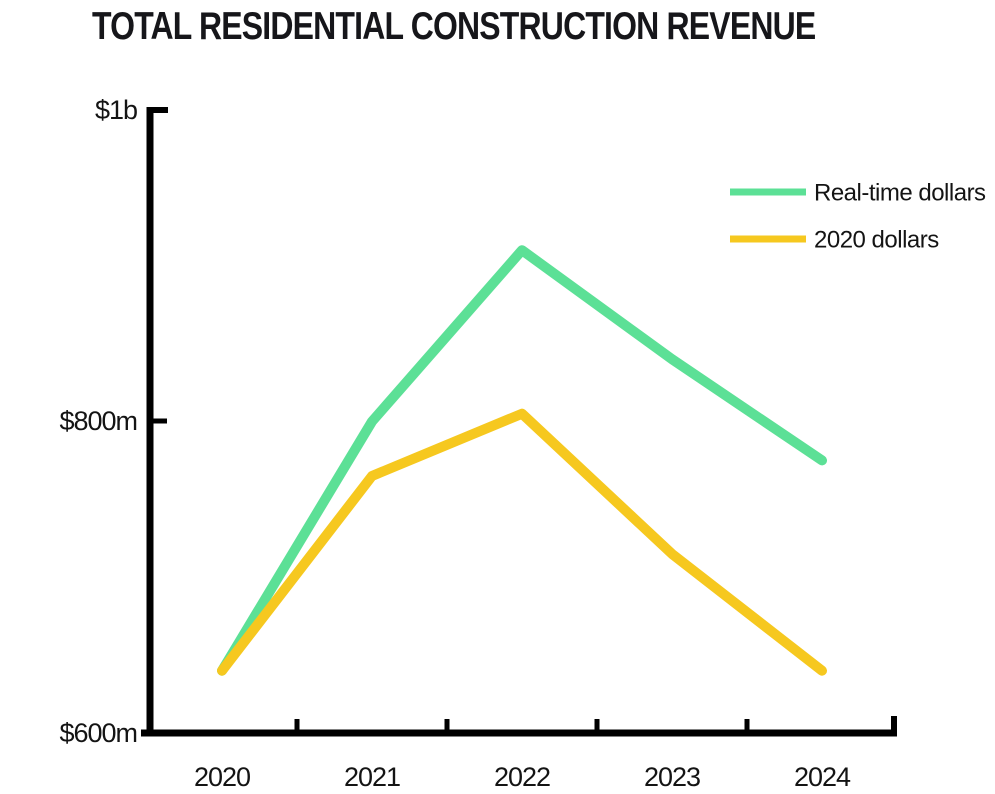 The height and width of the screenshot is (794, 995). I want to click on legend-label-real-time-dollars: Real-time dollars, so click(900, 193).